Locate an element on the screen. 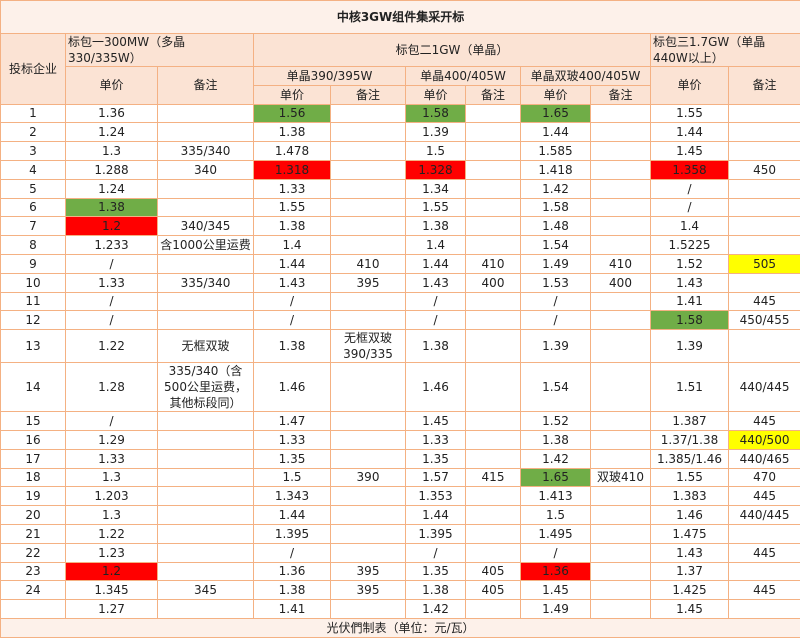 This screenshot has width=800, height=644. header-cell: 单价 is located at coordinates (111, 85).